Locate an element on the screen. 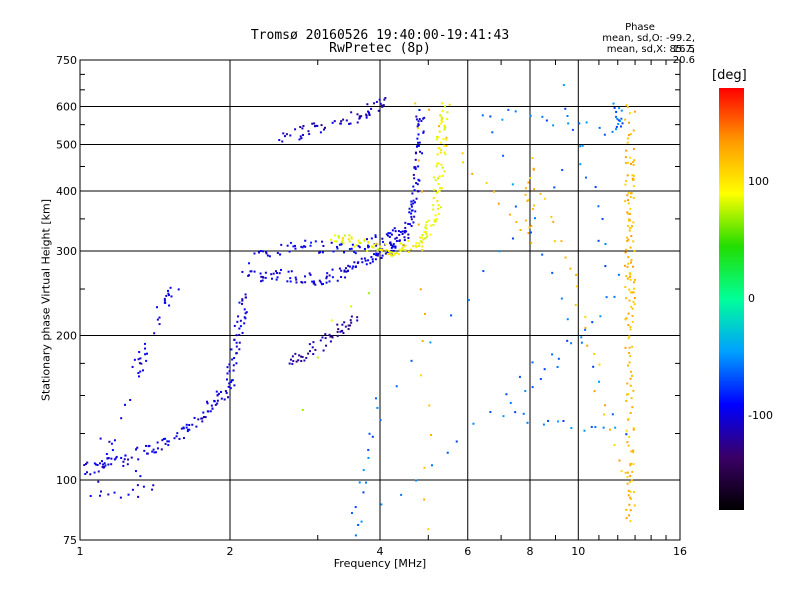 This screenshot has width=800, height=600. y-tick-label: 600 is located at coordinates (66, 107).